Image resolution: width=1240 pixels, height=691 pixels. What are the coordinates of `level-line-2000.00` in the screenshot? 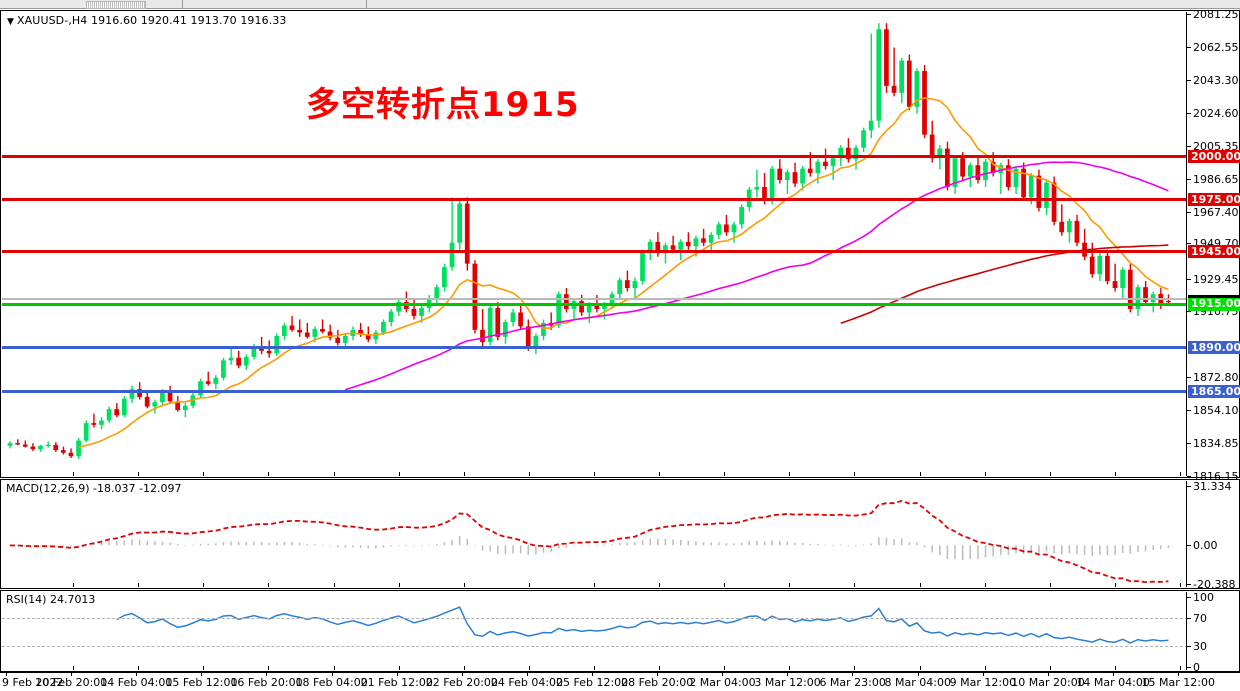 It's located at (595, 156).